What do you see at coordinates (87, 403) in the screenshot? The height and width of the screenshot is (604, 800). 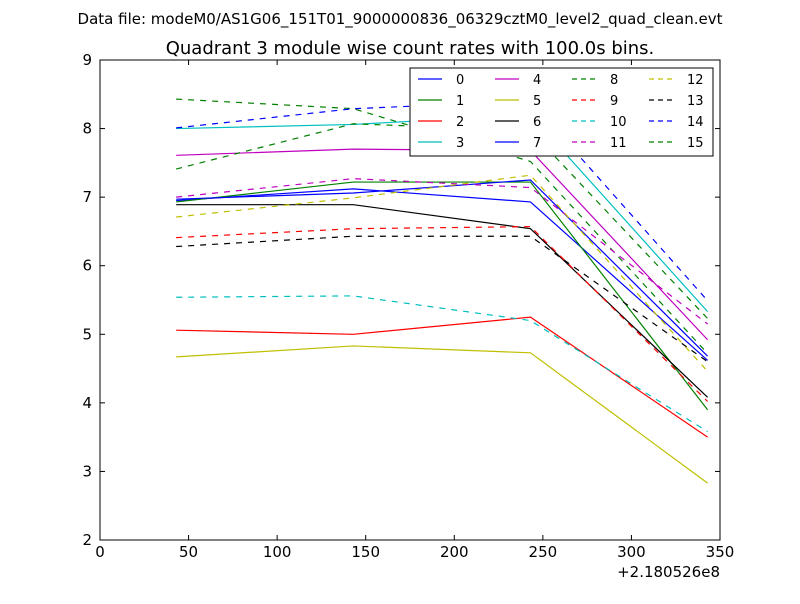 I see `y-tick-label: 4` at bounding box center [87, 403].